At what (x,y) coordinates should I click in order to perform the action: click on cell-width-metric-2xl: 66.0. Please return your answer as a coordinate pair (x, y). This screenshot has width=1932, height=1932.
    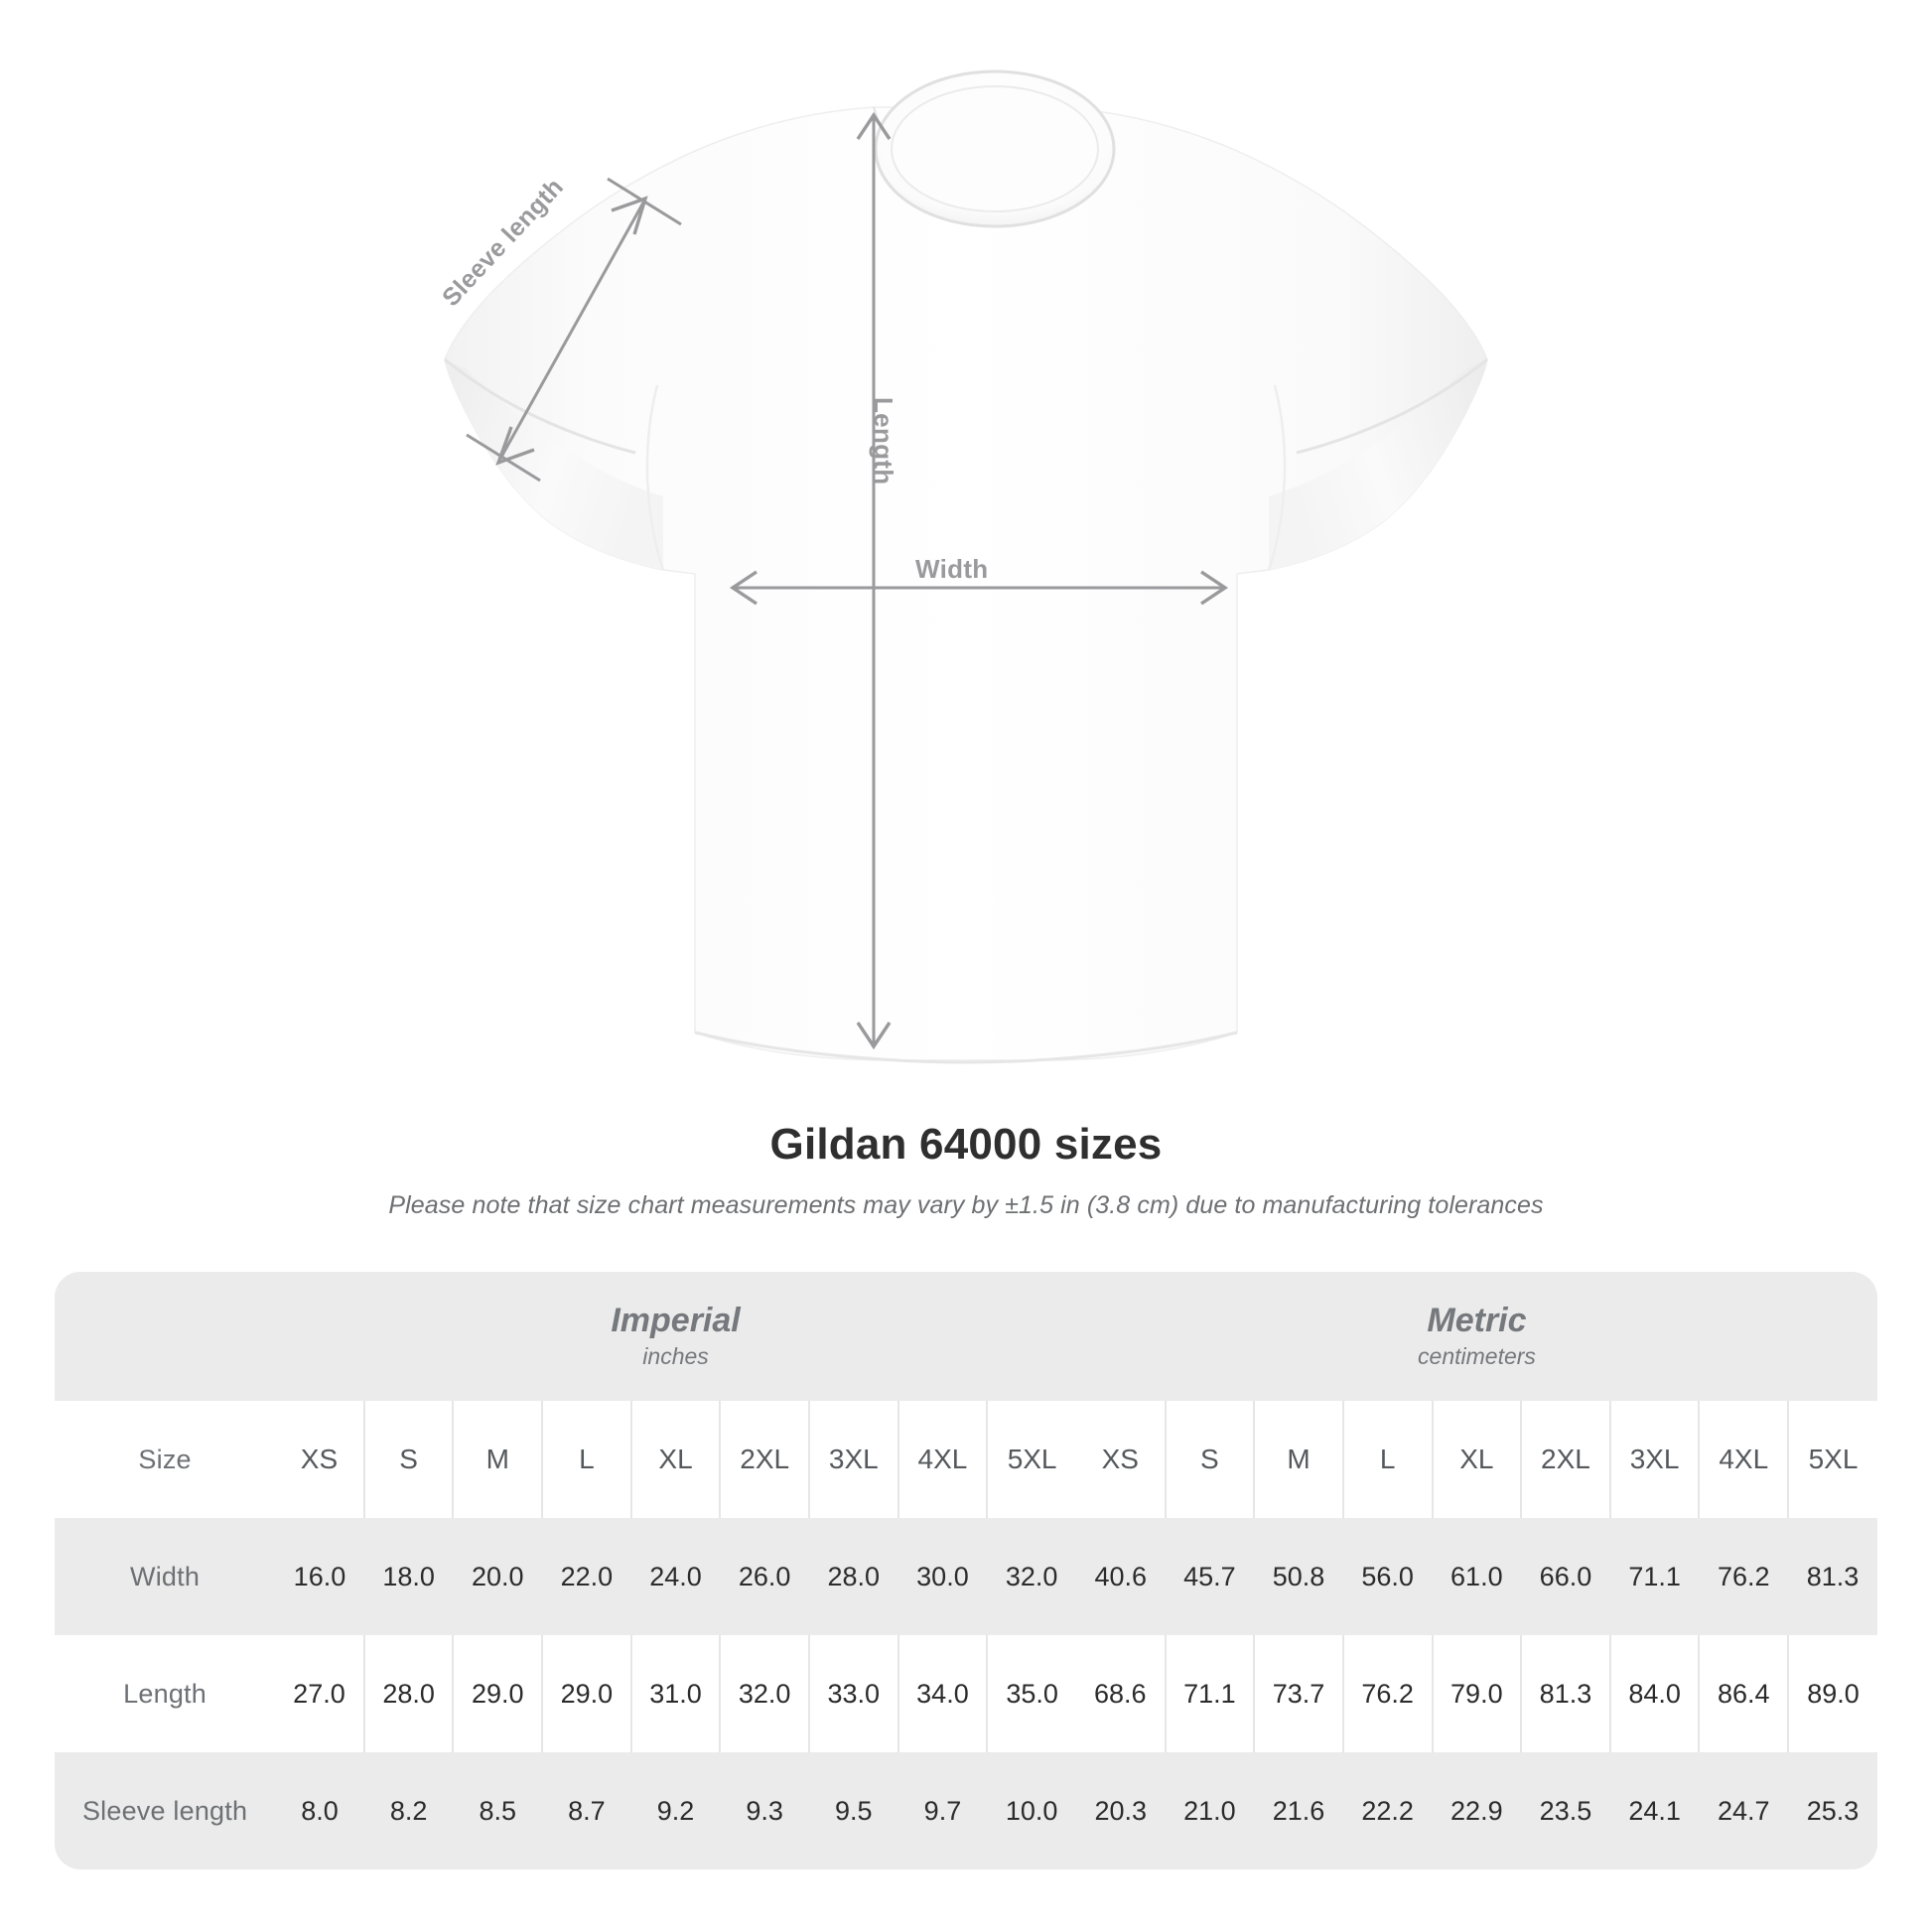
    Looking at the image, I should click on (1565, 1576).